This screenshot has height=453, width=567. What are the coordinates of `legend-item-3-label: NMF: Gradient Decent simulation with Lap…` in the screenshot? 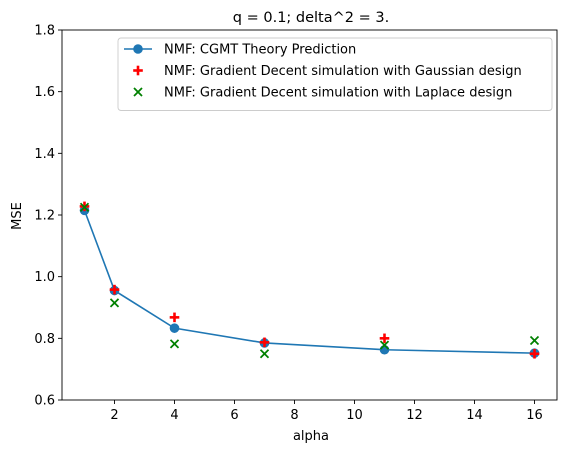 It's located at (338, 93).